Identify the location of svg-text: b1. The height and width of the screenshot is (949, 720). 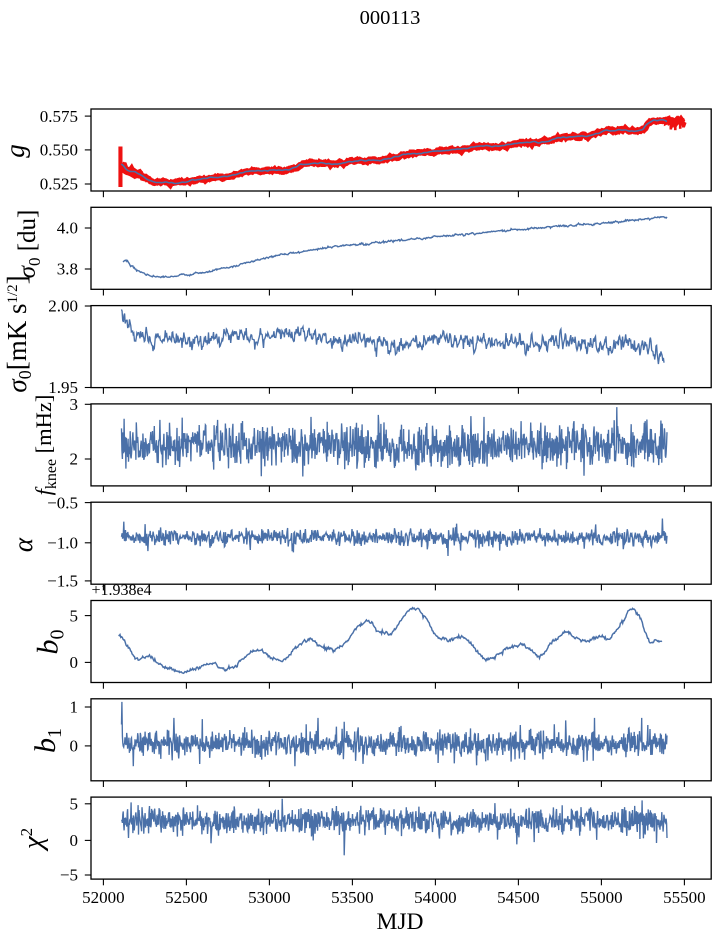
(47, 740).